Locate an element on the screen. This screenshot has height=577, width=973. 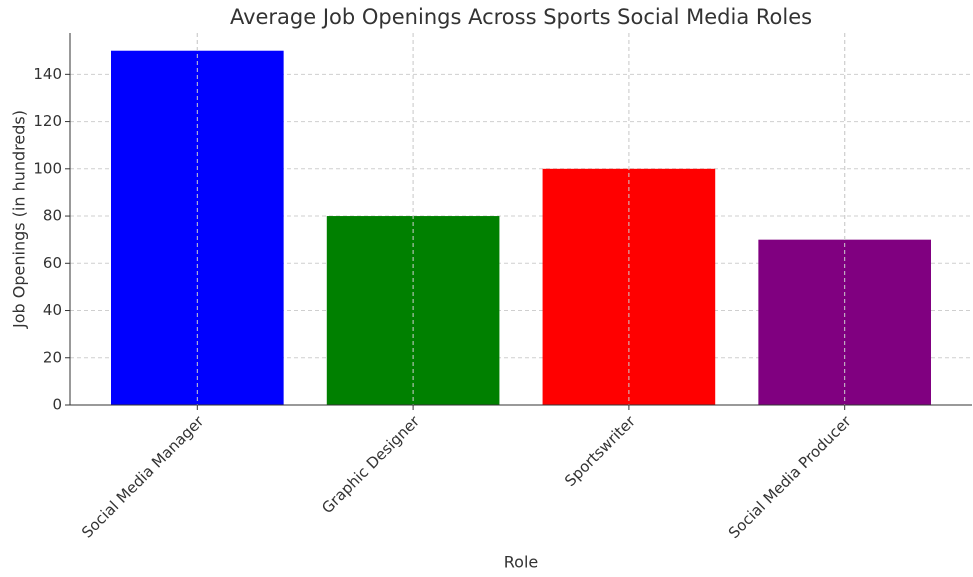
y-tick-label: 40 is located at coordinates (52, 310).